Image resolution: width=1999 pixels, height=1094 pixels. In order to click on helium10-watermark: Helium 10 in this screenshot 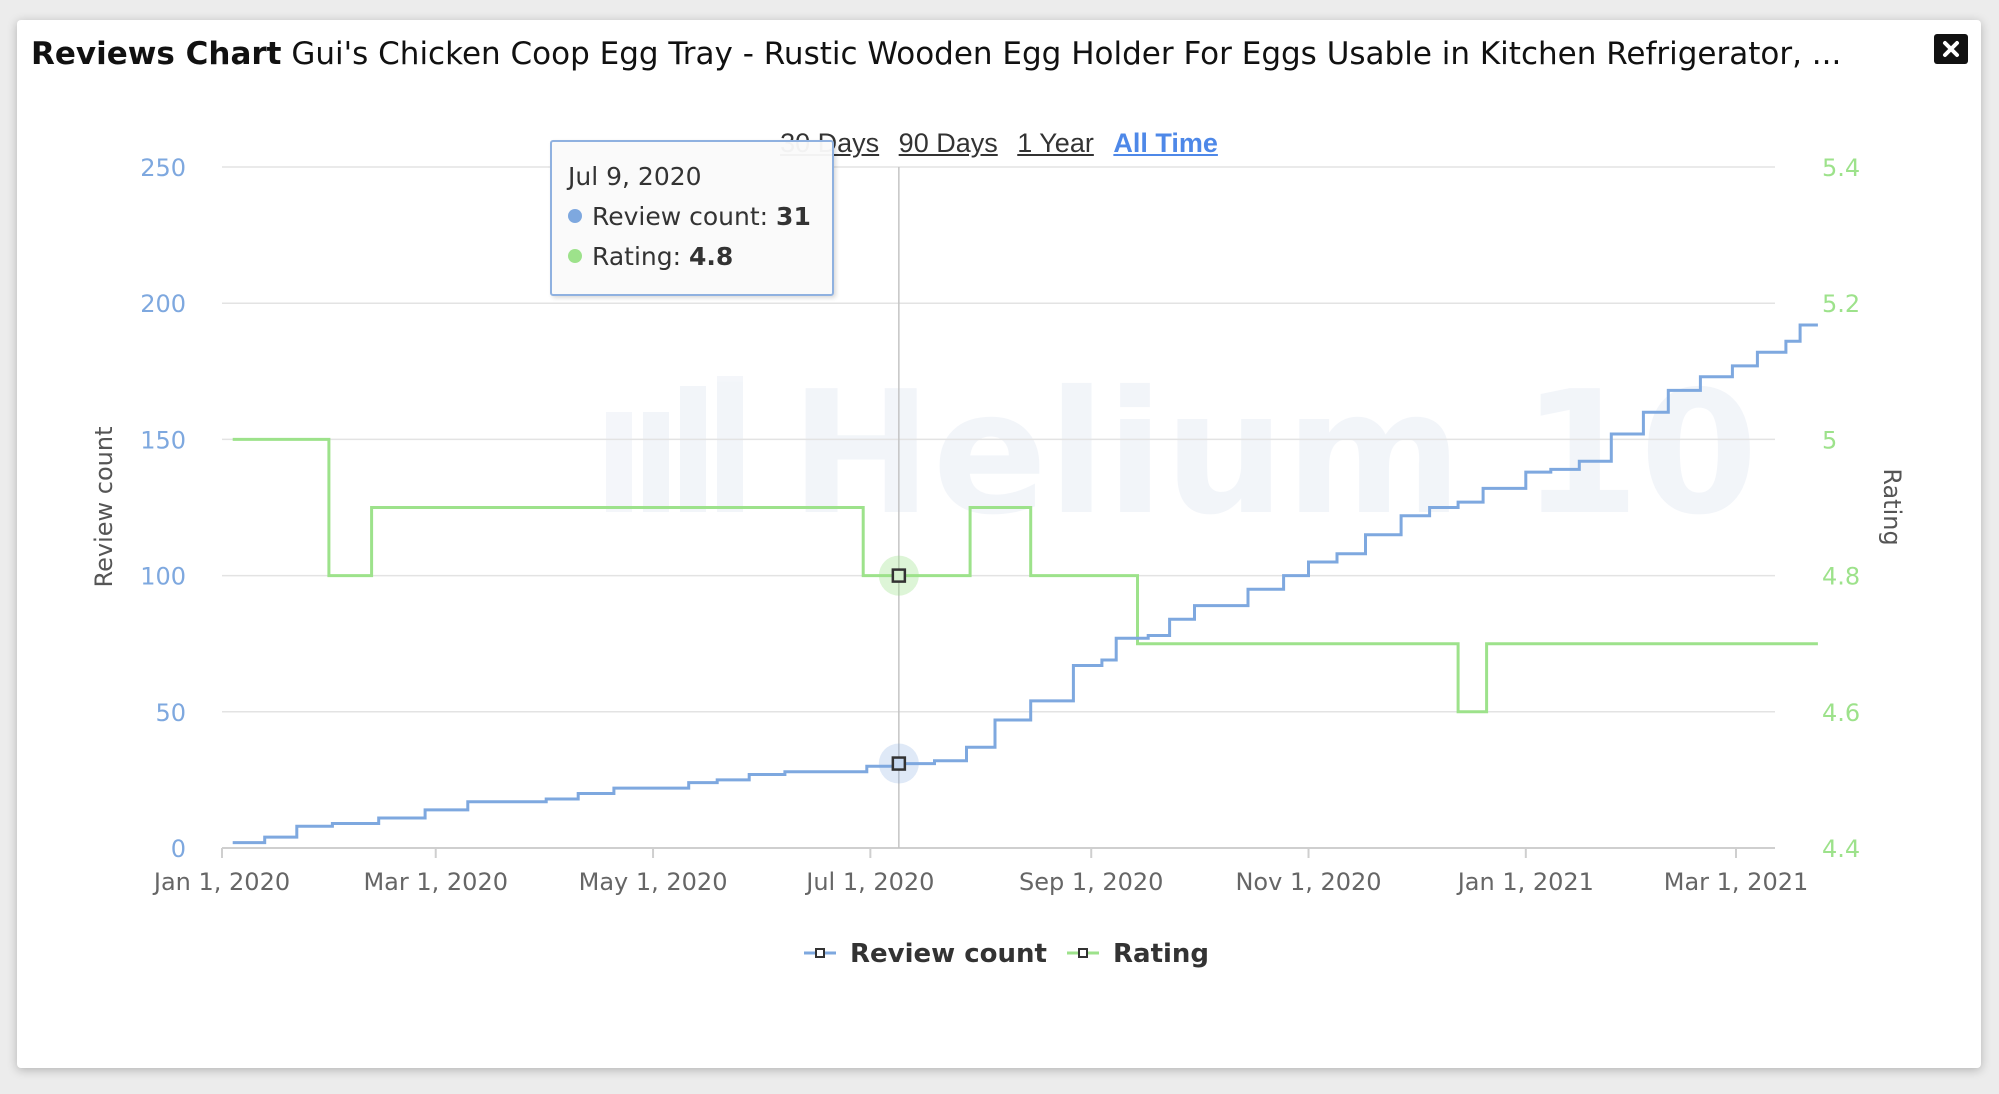, I will do `click(1182, 454)`.